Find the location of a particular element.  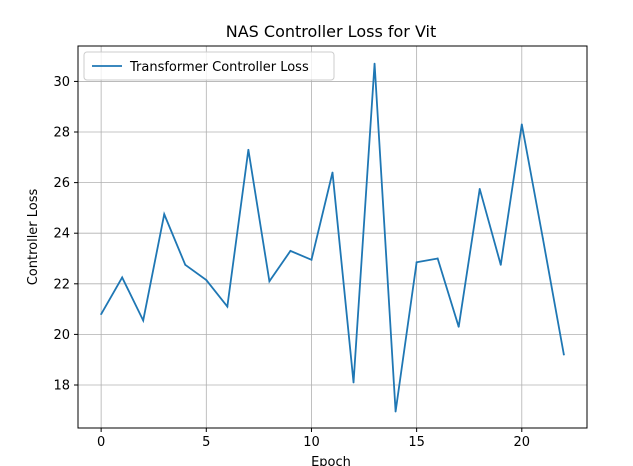

legend-label: Transformer Controller Loss is located at coordinates (219, 67).